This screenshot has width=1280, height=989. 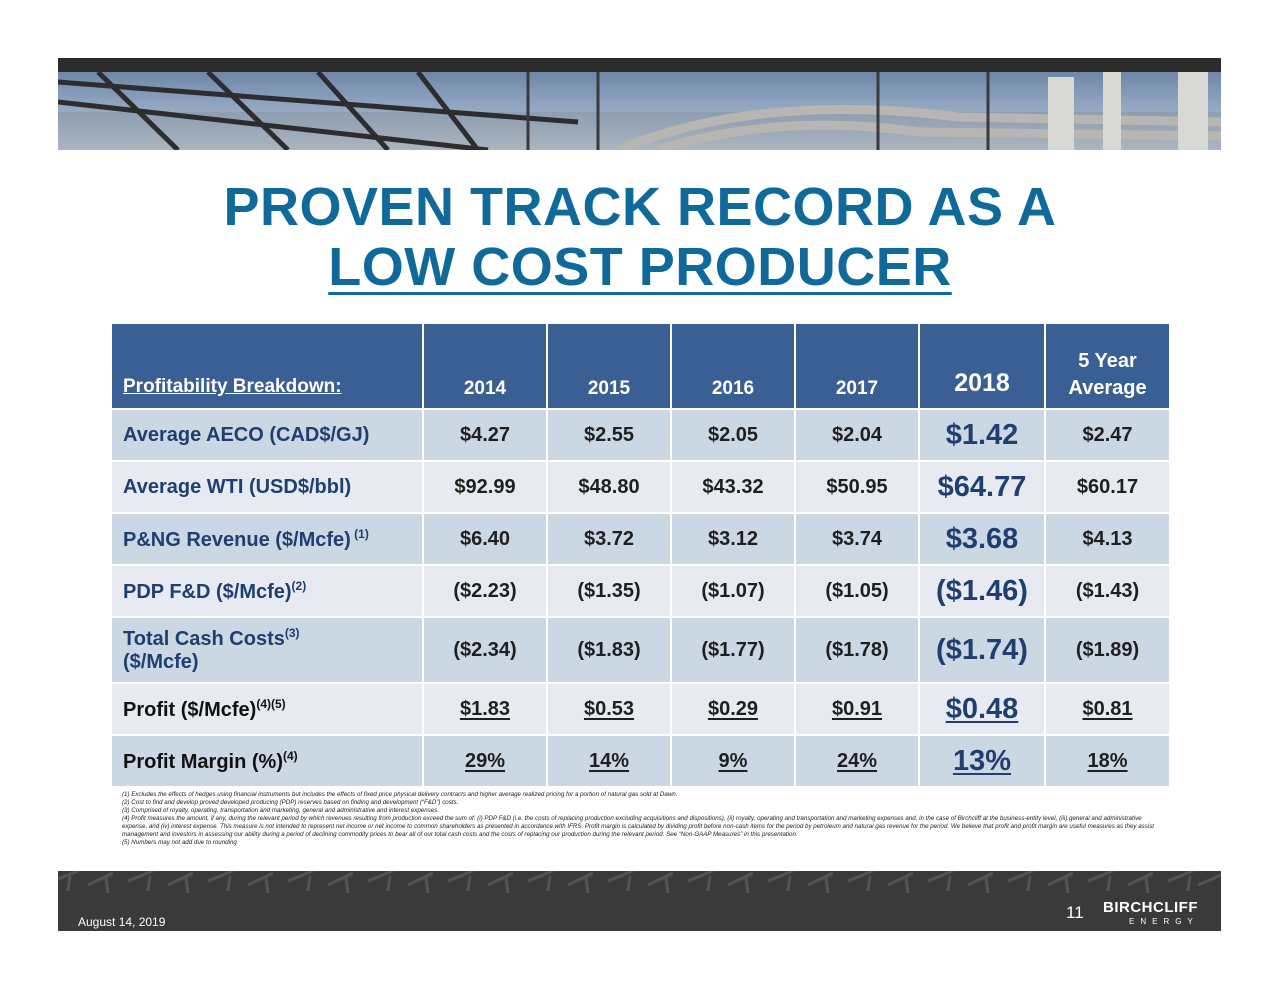 What do you see at coordinates (1107, 388) in the screenshot?
I see `header-average-line2: Average` at bounding box center [1107, 388].